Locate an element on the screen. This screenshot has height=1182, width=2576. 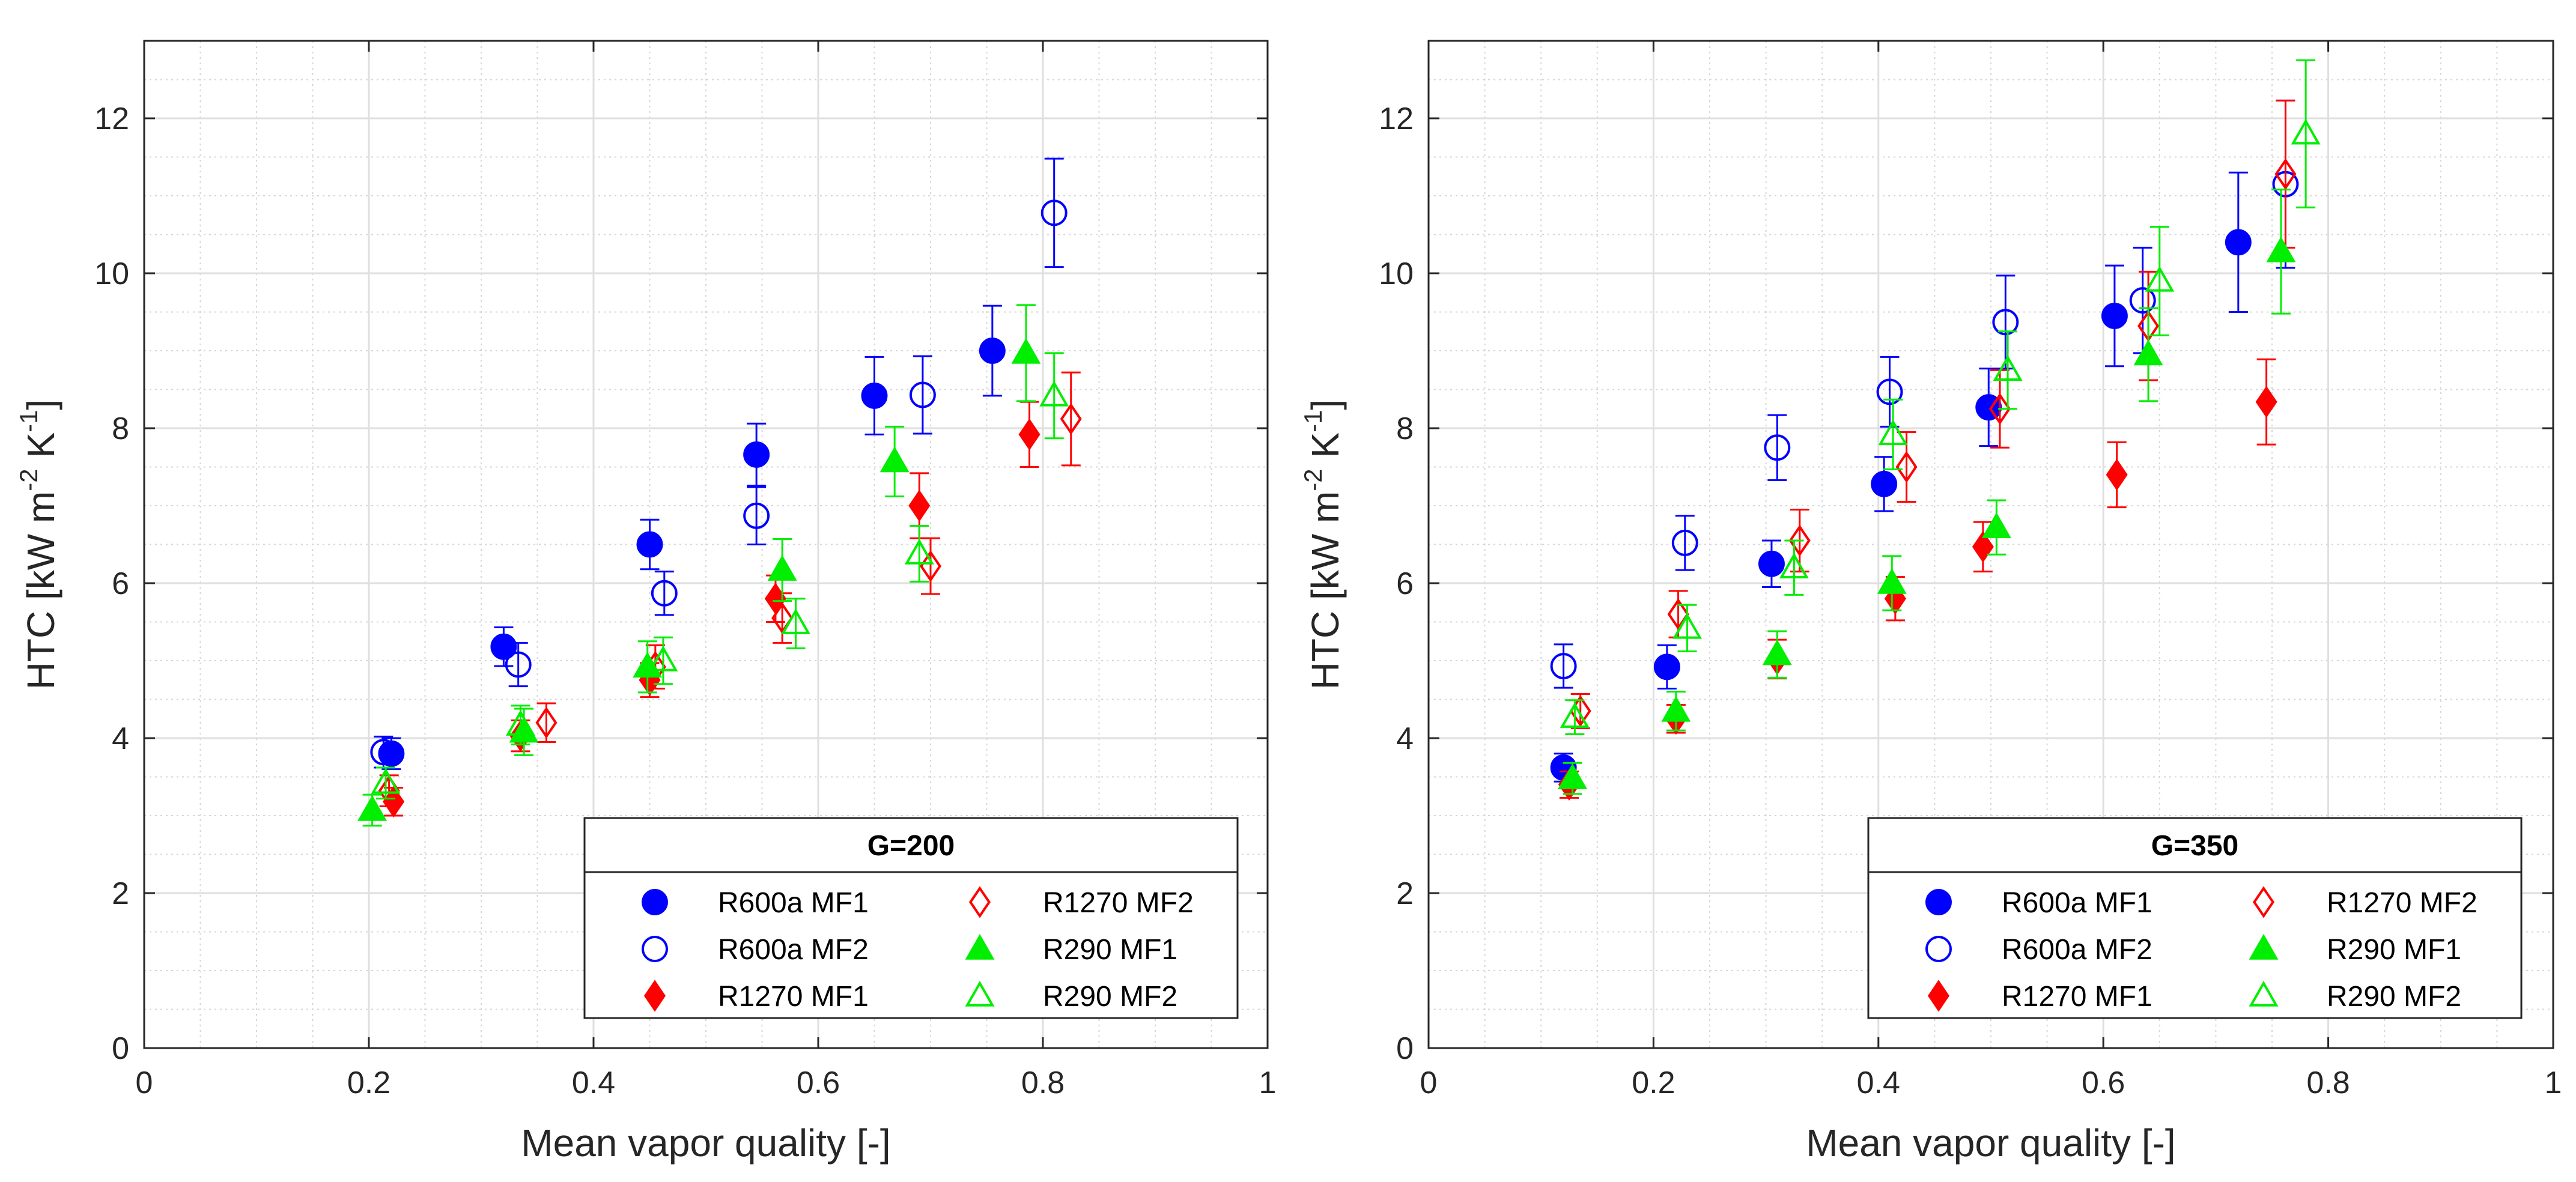
x-tick-label: 1 is located at coordinates (1268, 1082).